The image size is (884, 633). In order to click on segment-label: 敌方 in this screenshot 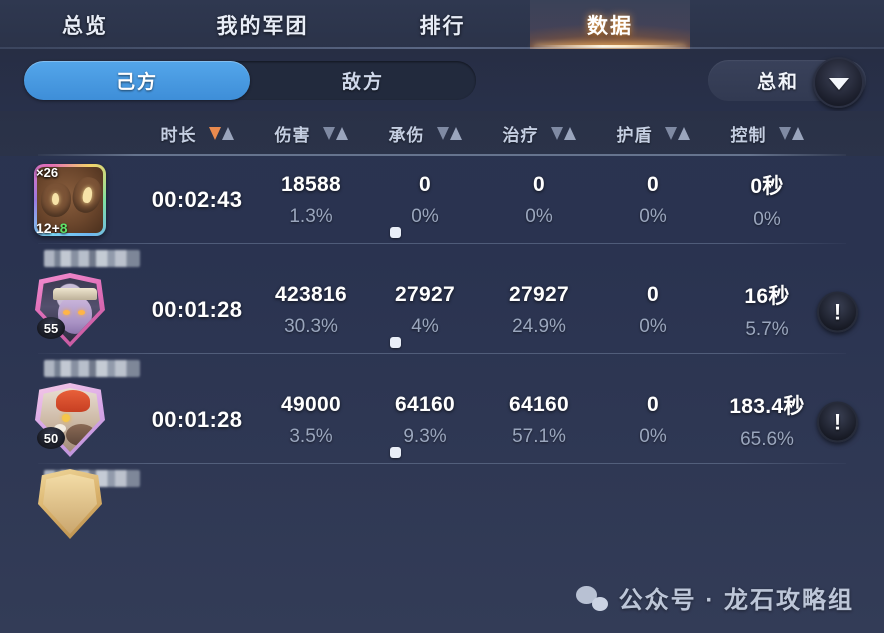, I will do `click(362, 82)`.